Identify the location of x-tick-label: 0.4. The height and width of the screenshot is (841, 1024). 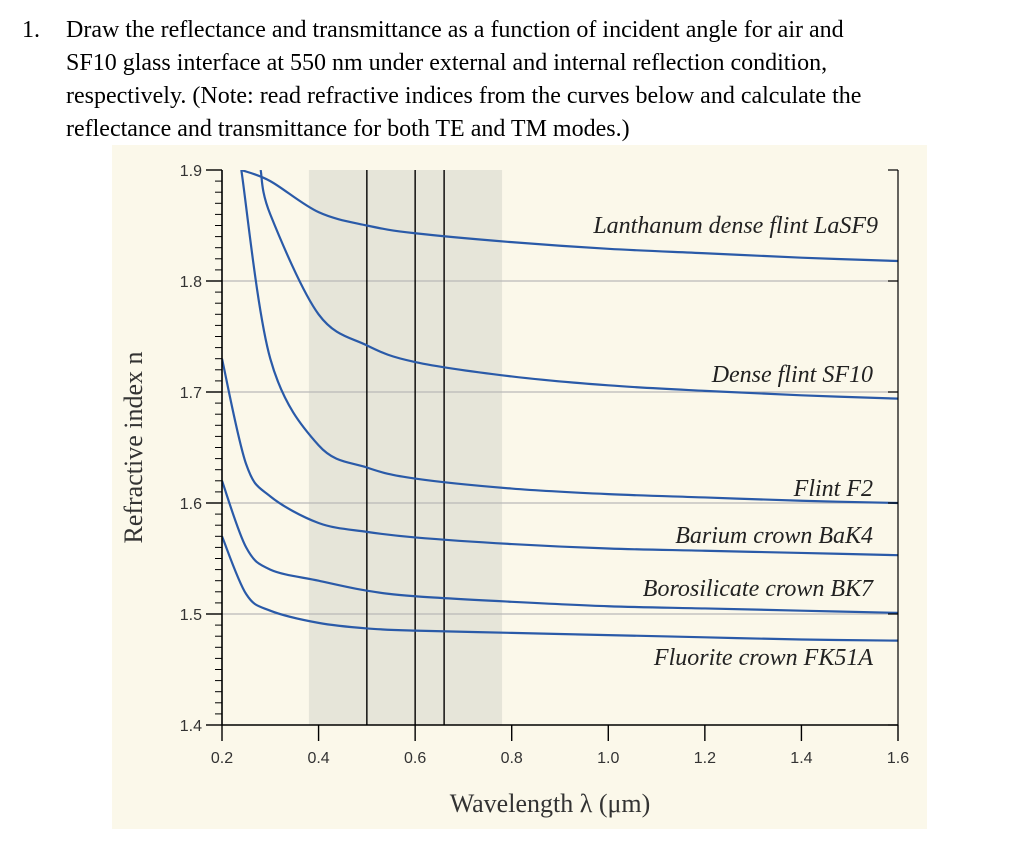
(318, 758).